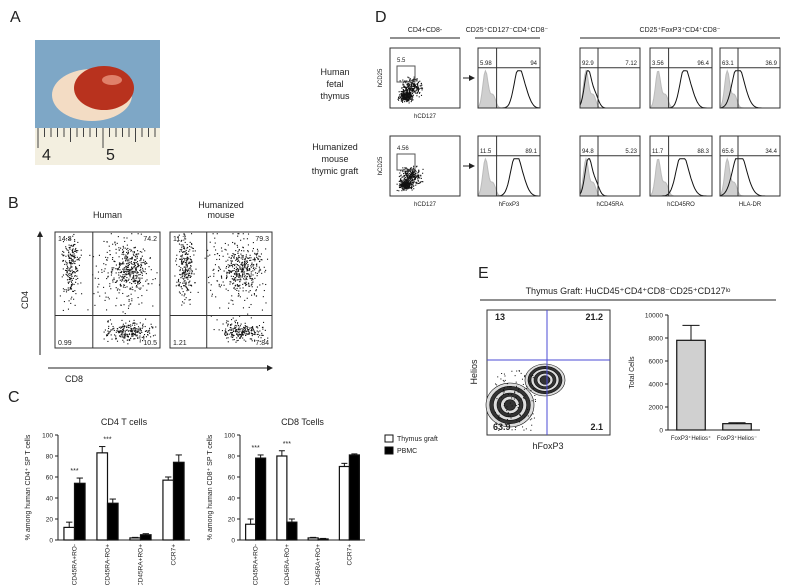 The height and width of the screenshot is (585, 800). I want to click on contour, so click(545, 380).